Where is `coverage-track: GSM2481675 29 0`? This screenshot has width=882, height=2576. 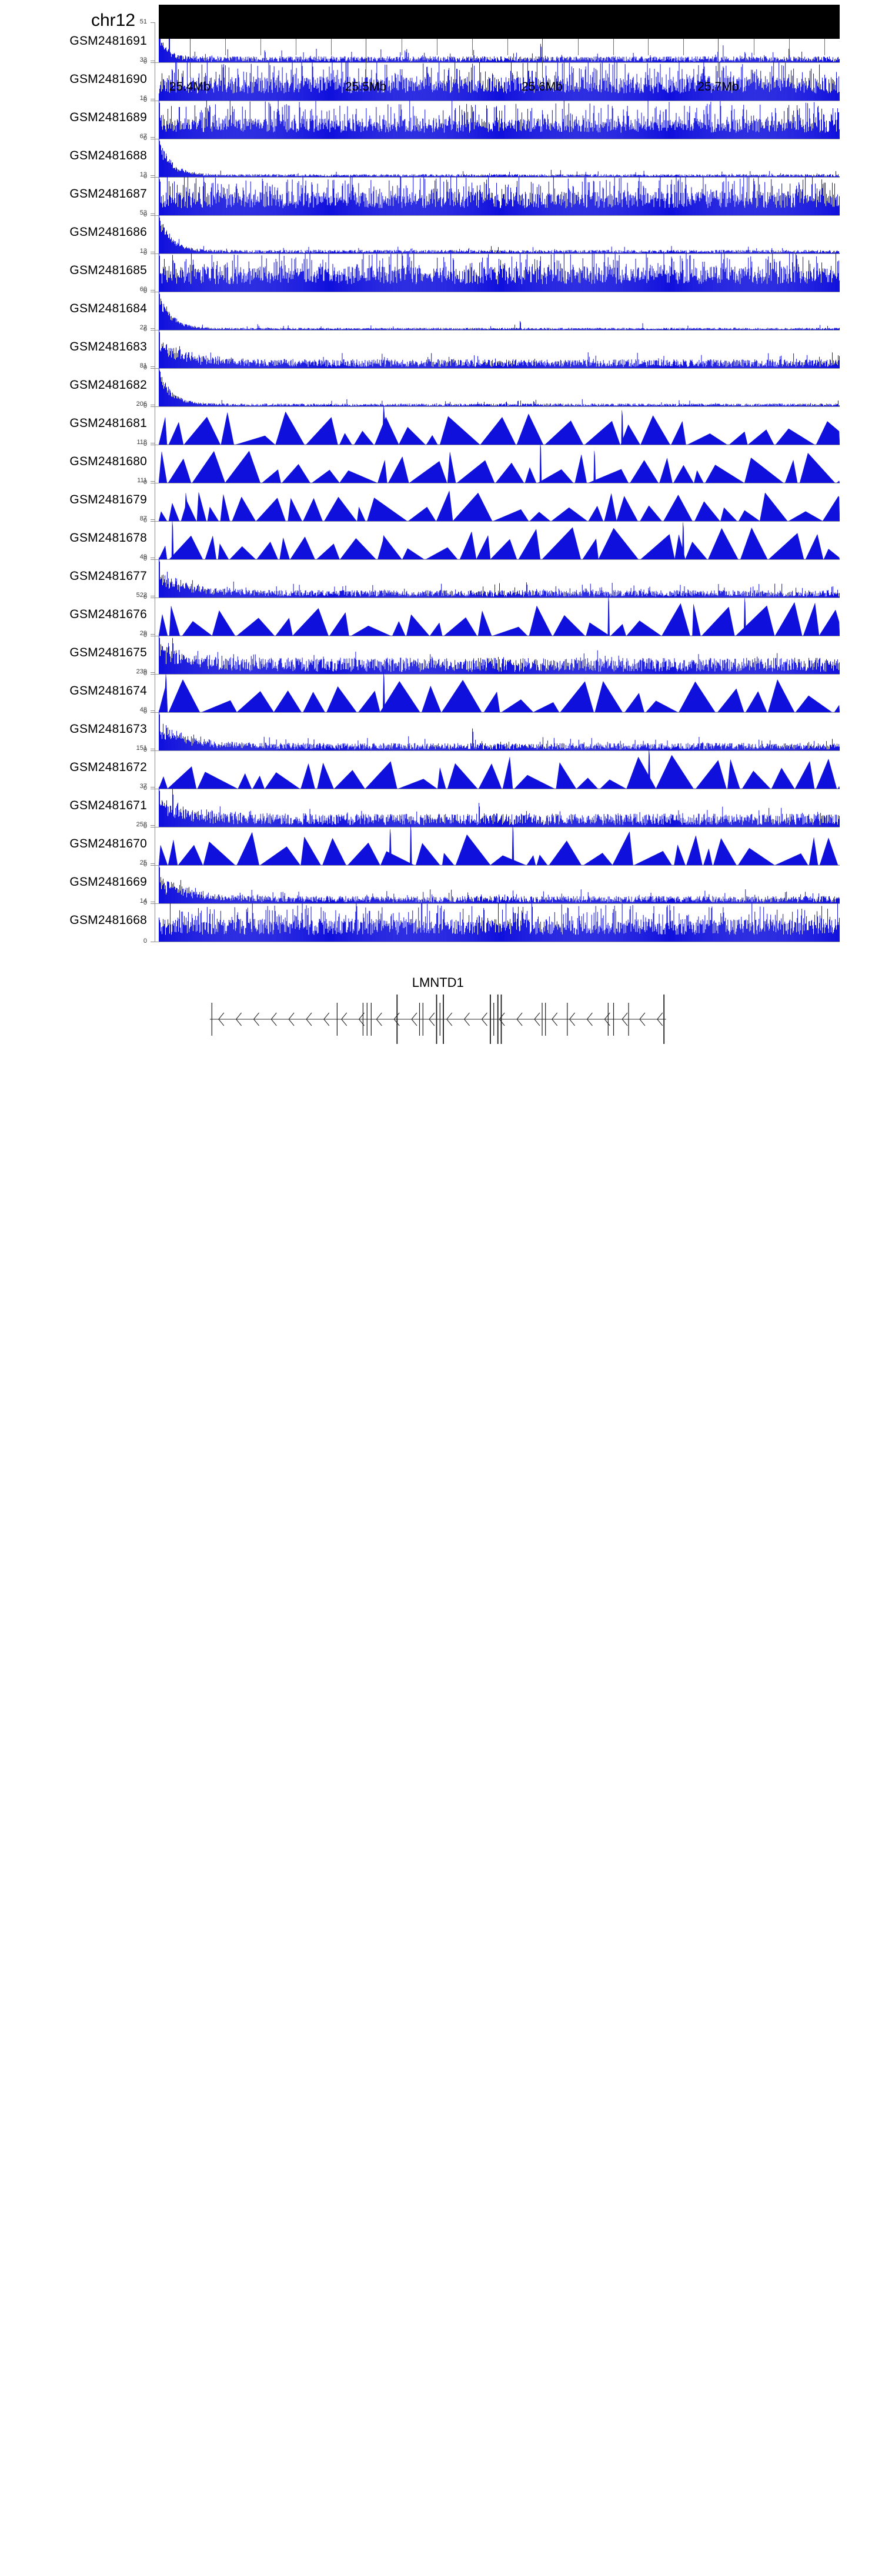
coverage-track: GSM2481675 29 0 is located at coordinates (441, 653).